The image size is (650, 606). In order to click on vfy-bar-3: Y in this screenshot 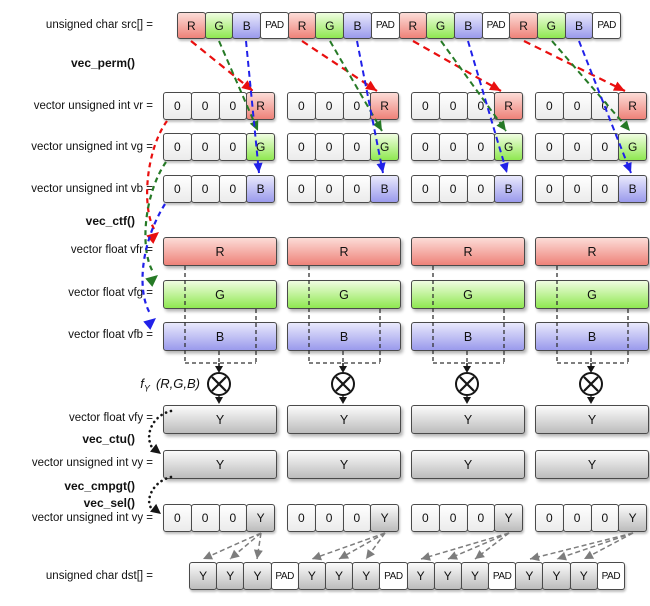, I will do `click(592, 419)`.